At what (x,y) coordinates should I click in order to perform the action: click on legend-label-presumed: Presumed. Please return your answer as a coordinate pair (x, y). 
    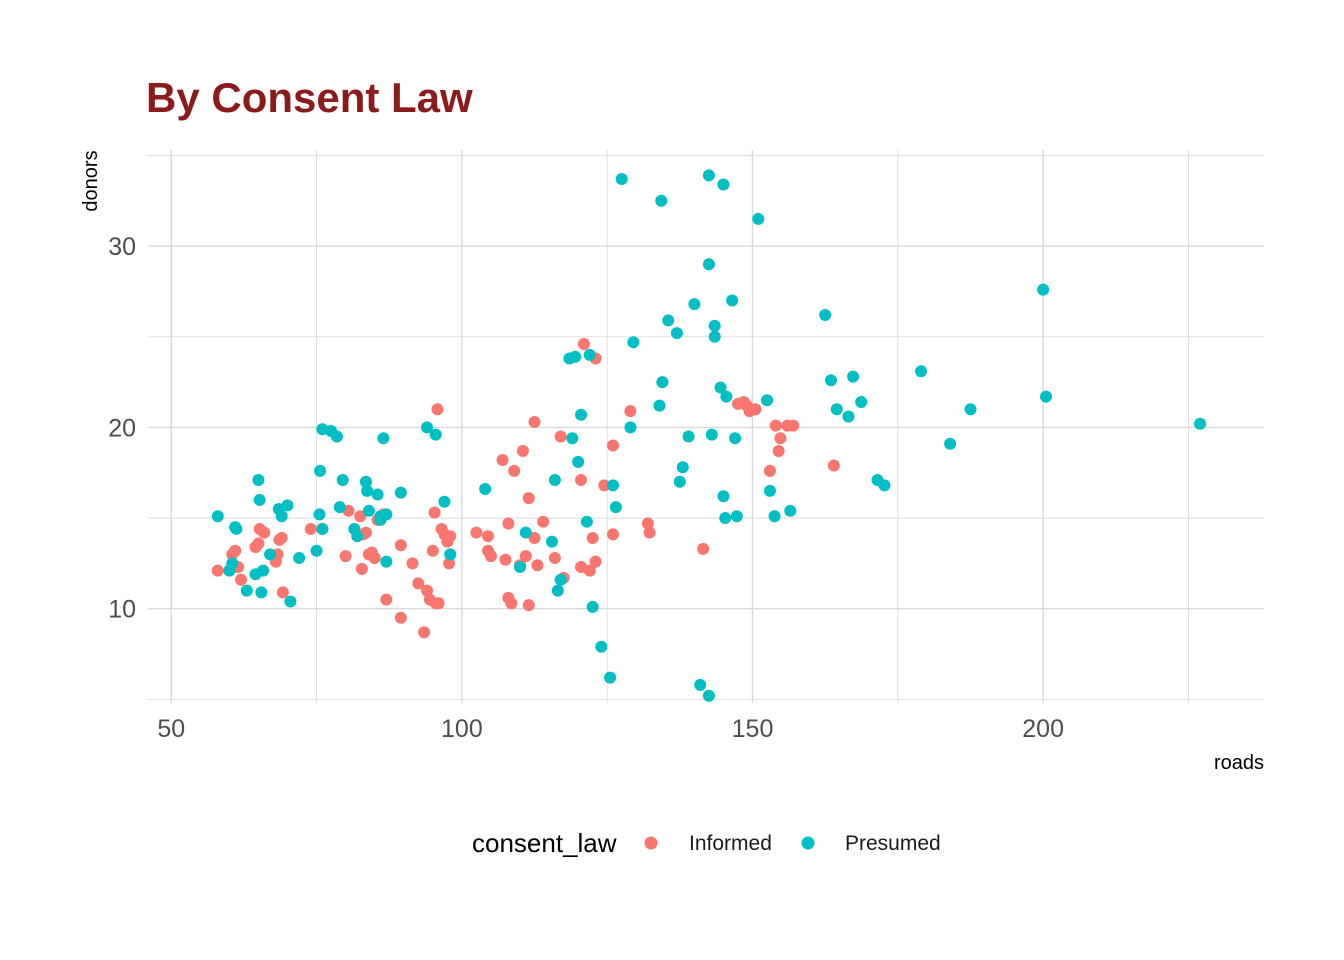
    Looking at the image, I should click on (893, 843).